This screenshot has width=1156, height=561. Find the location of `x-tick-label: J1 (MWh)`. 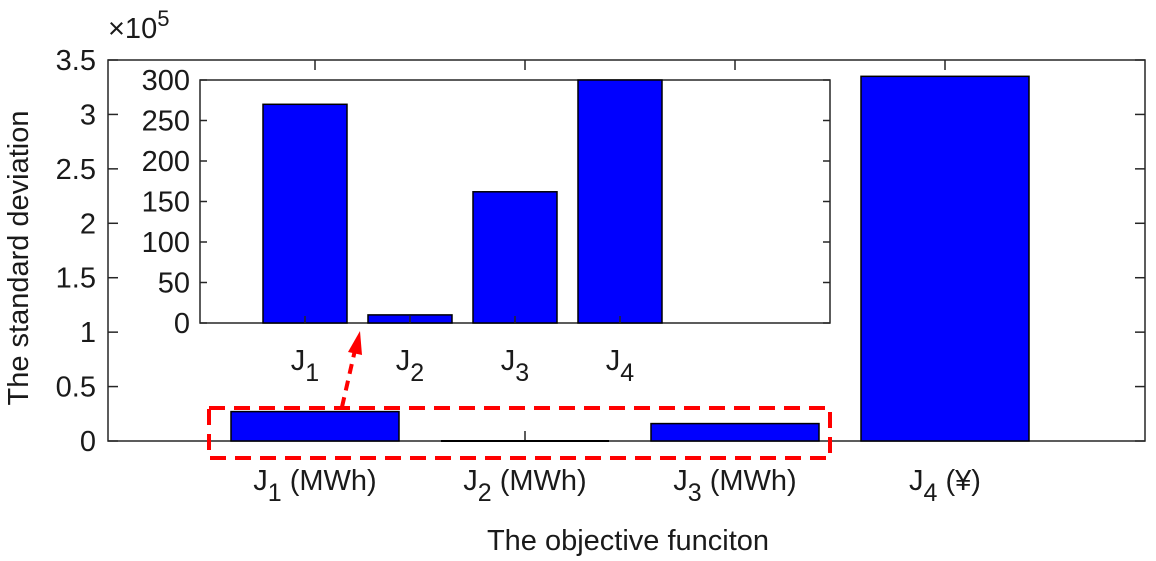

x-tick-label: J1 (MWh) is located at coordinates (314, 486).